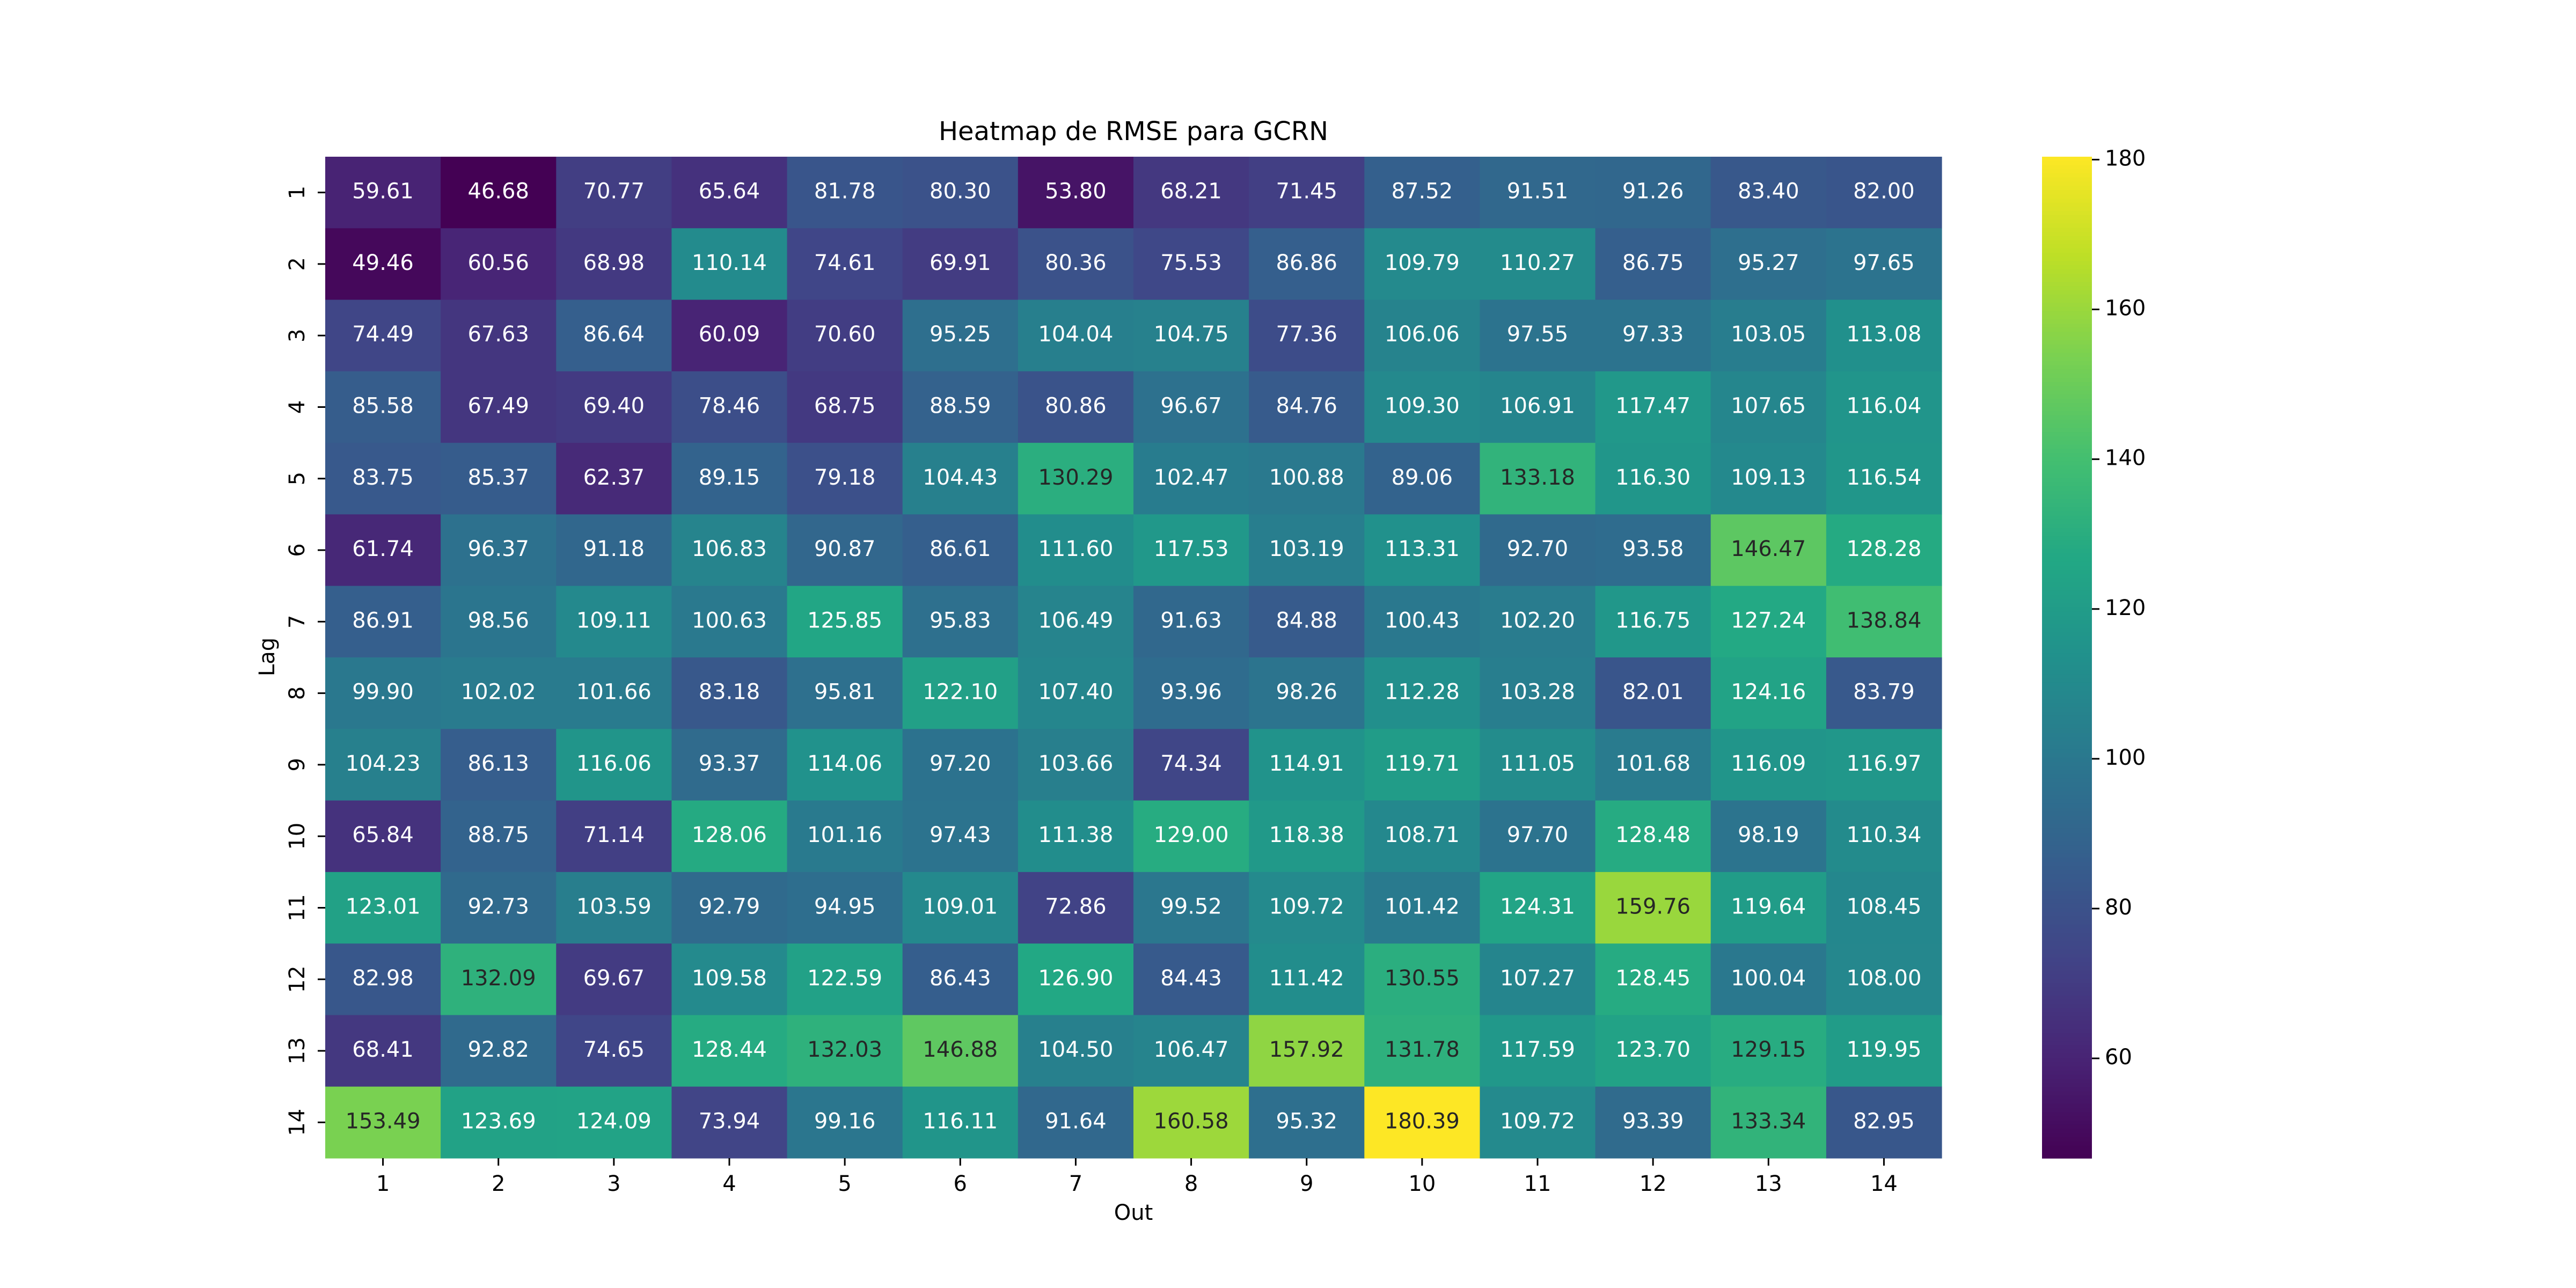 This screenshot has width=2576, height=1288. I want to click on cell-value-r11-c12: 159.76, so click(1652, 907).